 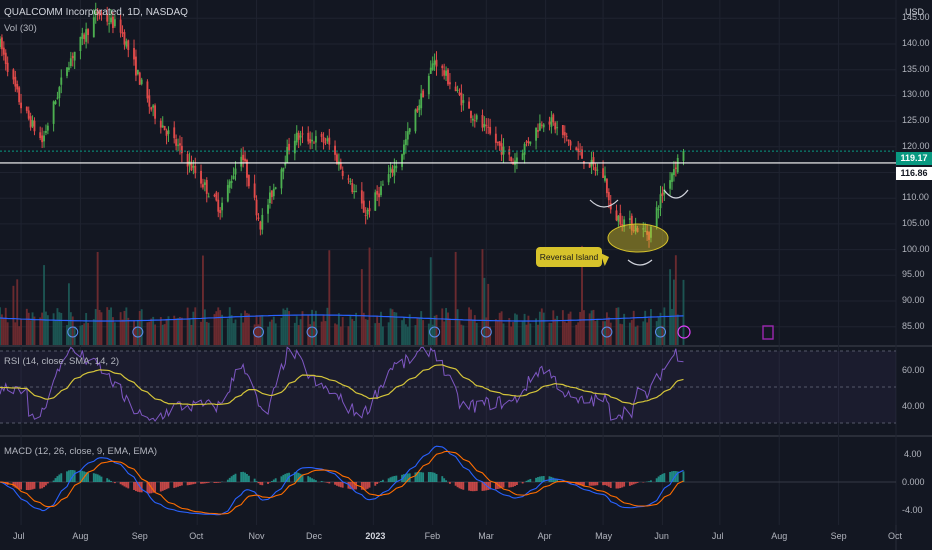 What do you see at coordinates (916, 68) in the screenshot?
I see `price-tick: 135.00` at bounding box center [916, 68].